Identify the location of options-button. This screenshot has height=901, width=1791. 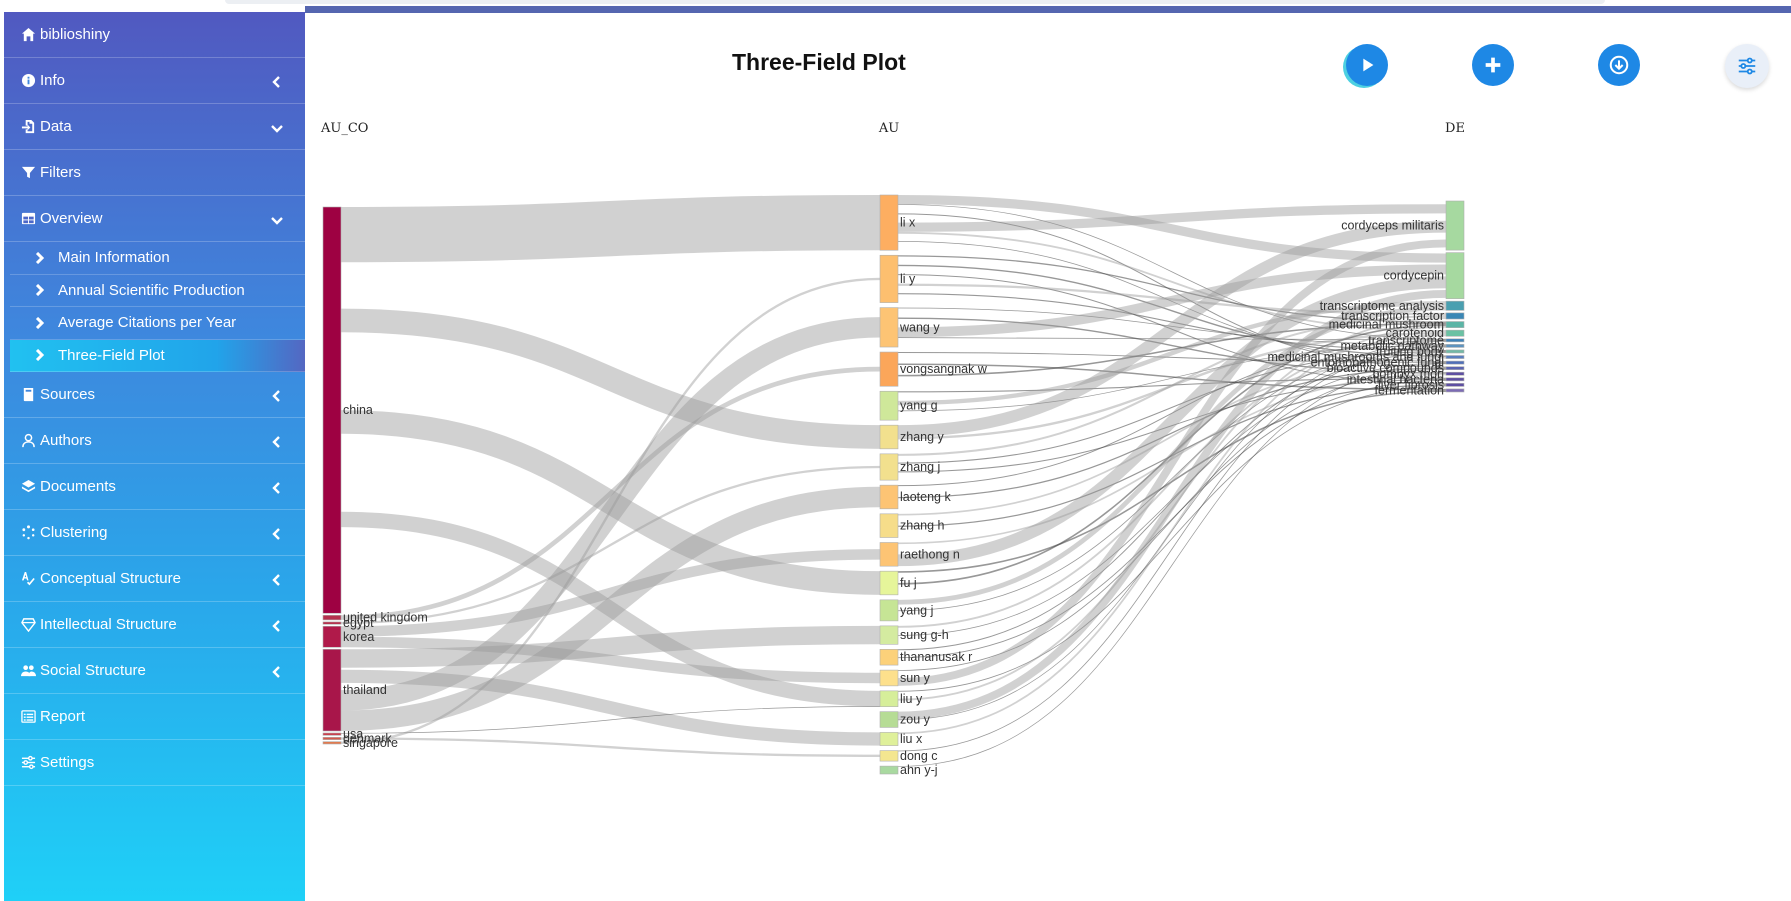
(1747, 66).